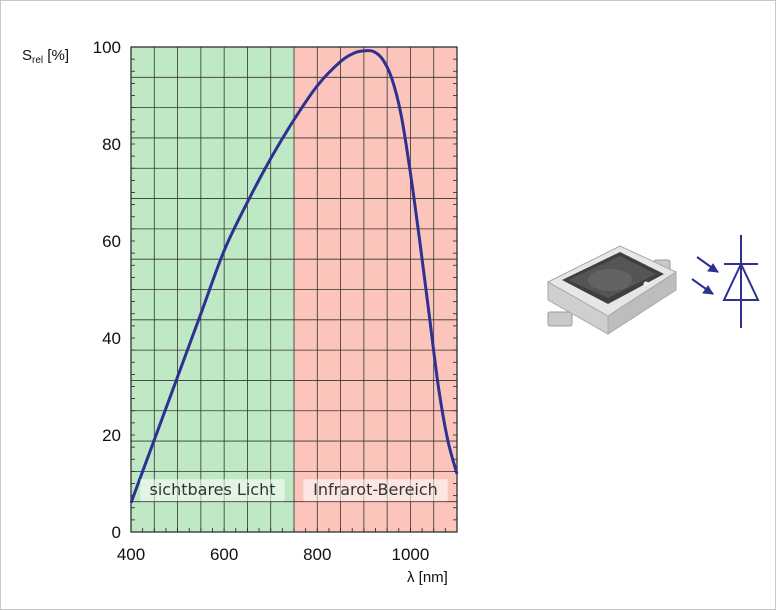 The height and width of the screenshot is (610, 776). Describe the element at coordinates (111, 144) in the screenshot. I see `y-tick-label: 80` at that location.